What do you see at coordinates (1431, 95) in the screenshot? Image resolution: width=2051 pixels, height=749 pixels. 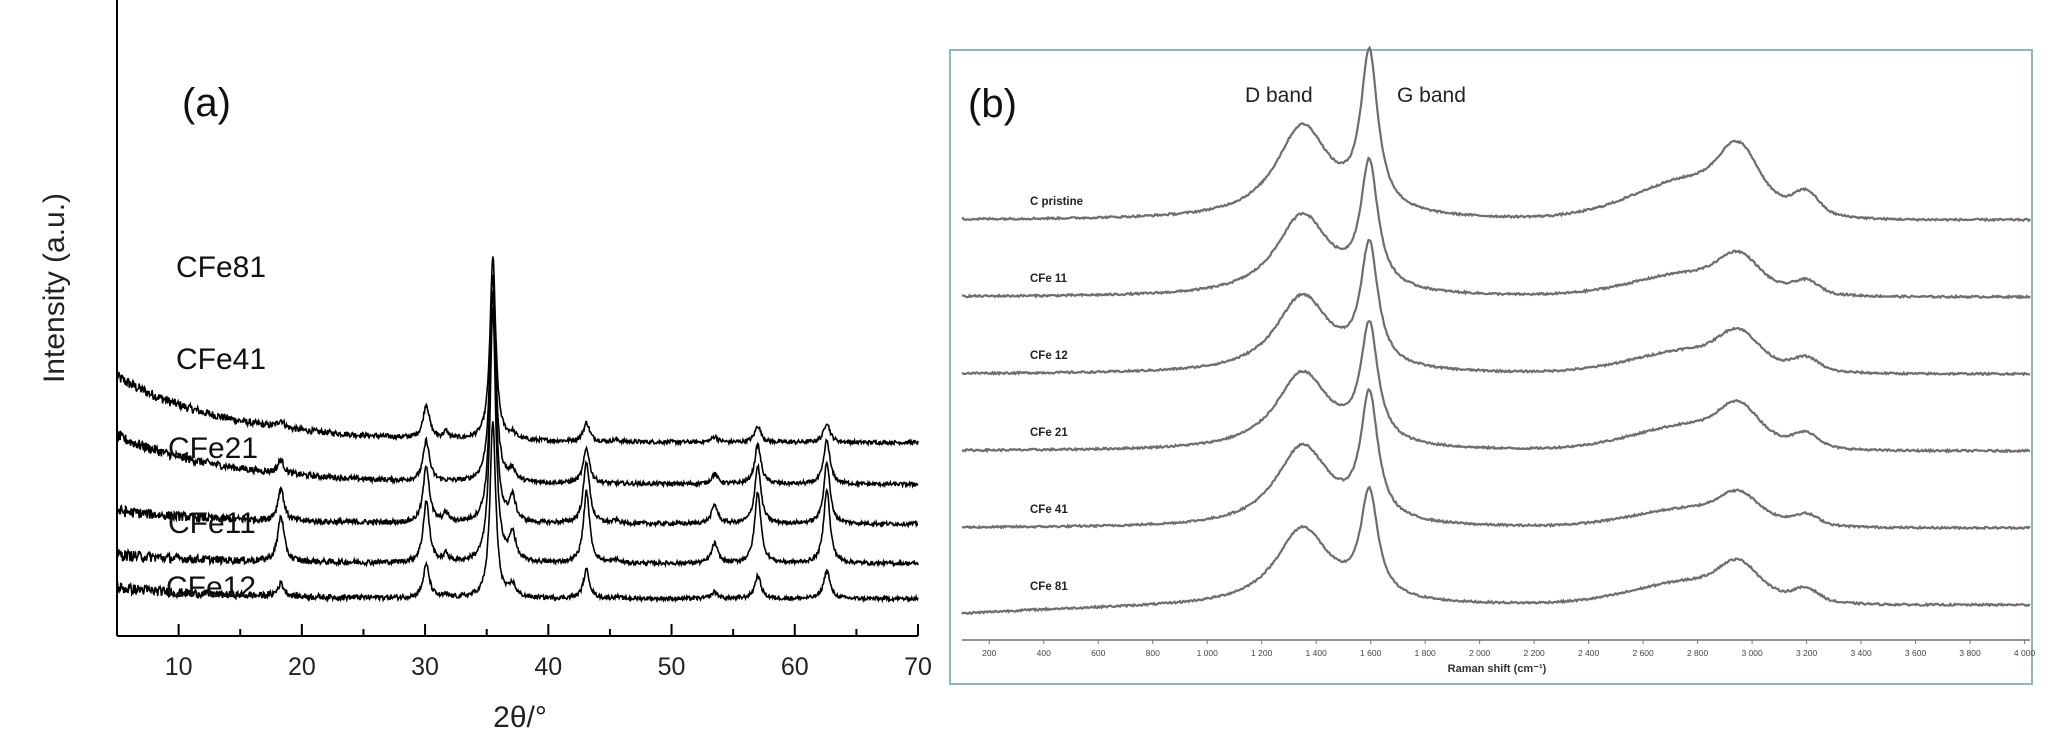 I see `g-band-label: G band` at bounding box center [1431, 95].